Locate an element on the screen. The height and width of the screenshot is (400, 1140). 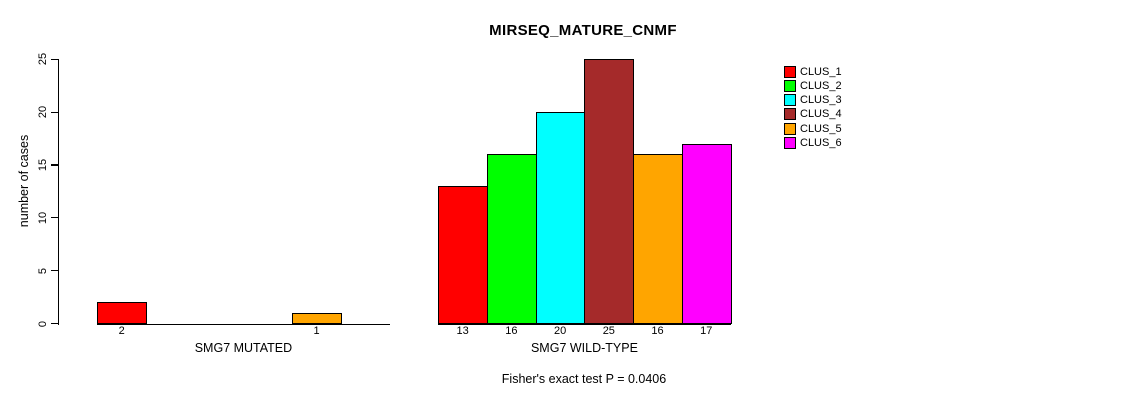
bar-value-label: 17 is located at coordinates (706, 331).